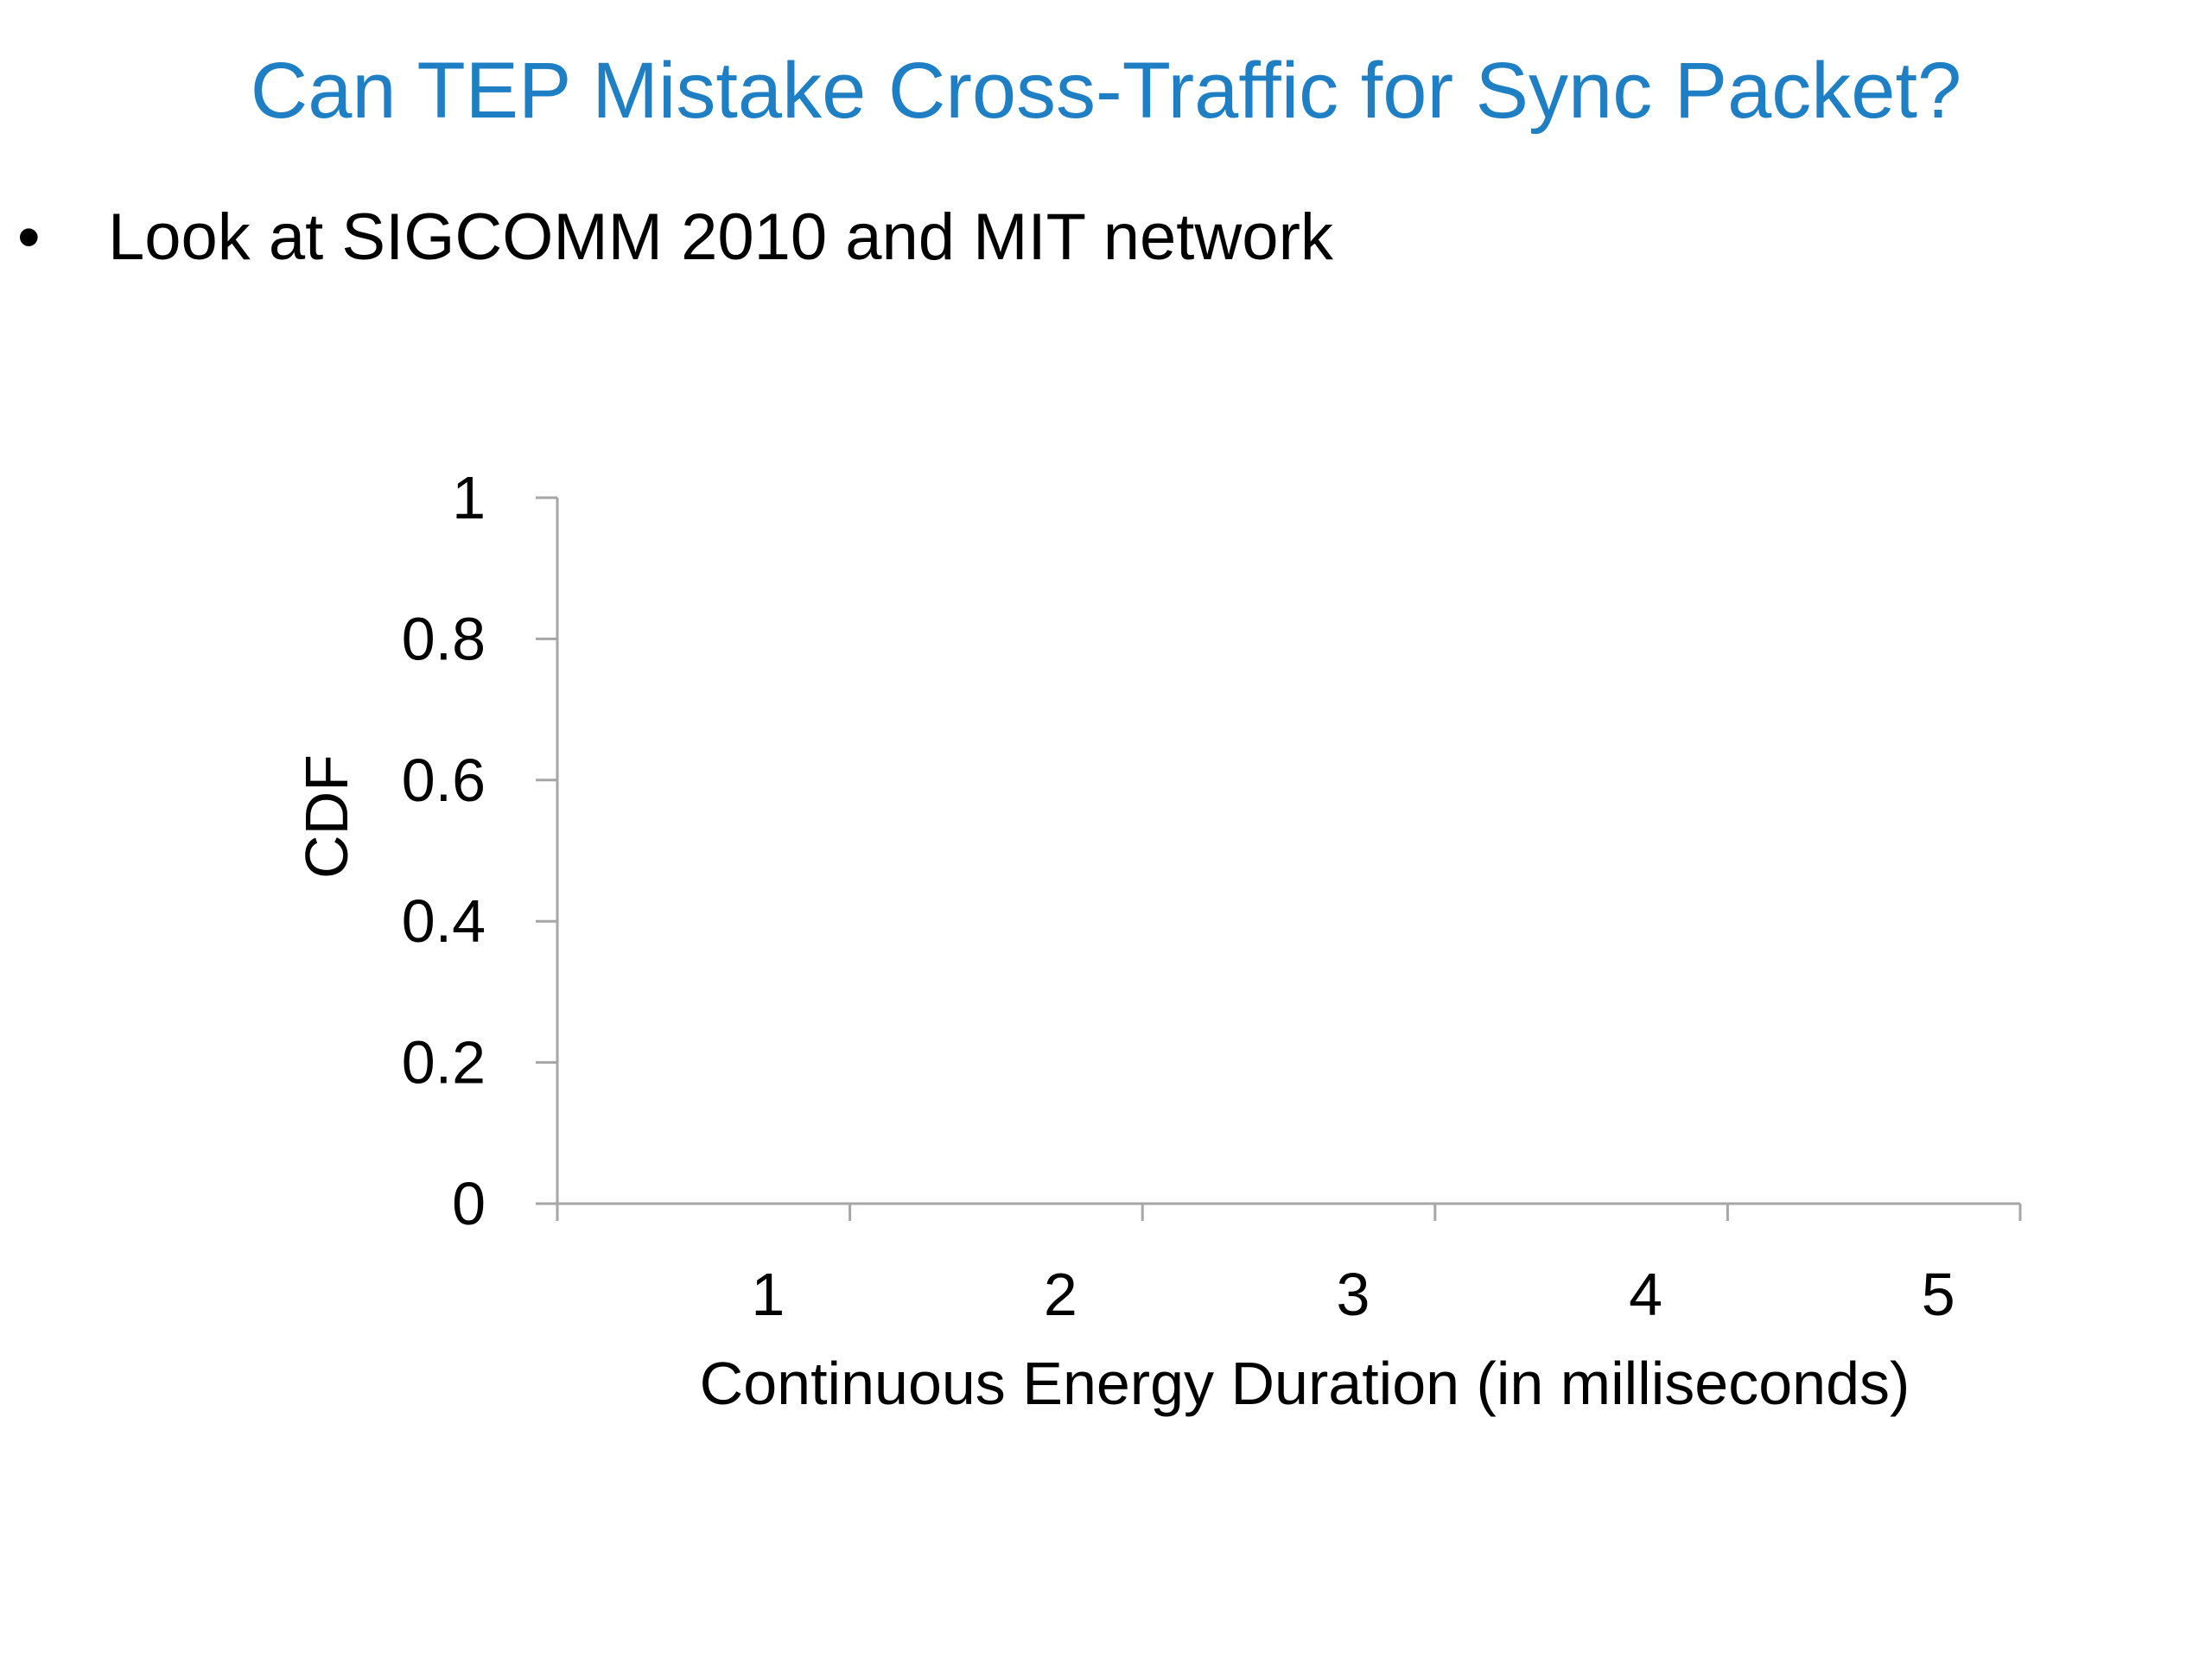  What do you see at coordinates (444, 1062) in the screenshot?
I see `y-tick-label: 0.2` at bounding box center [444, 1062].